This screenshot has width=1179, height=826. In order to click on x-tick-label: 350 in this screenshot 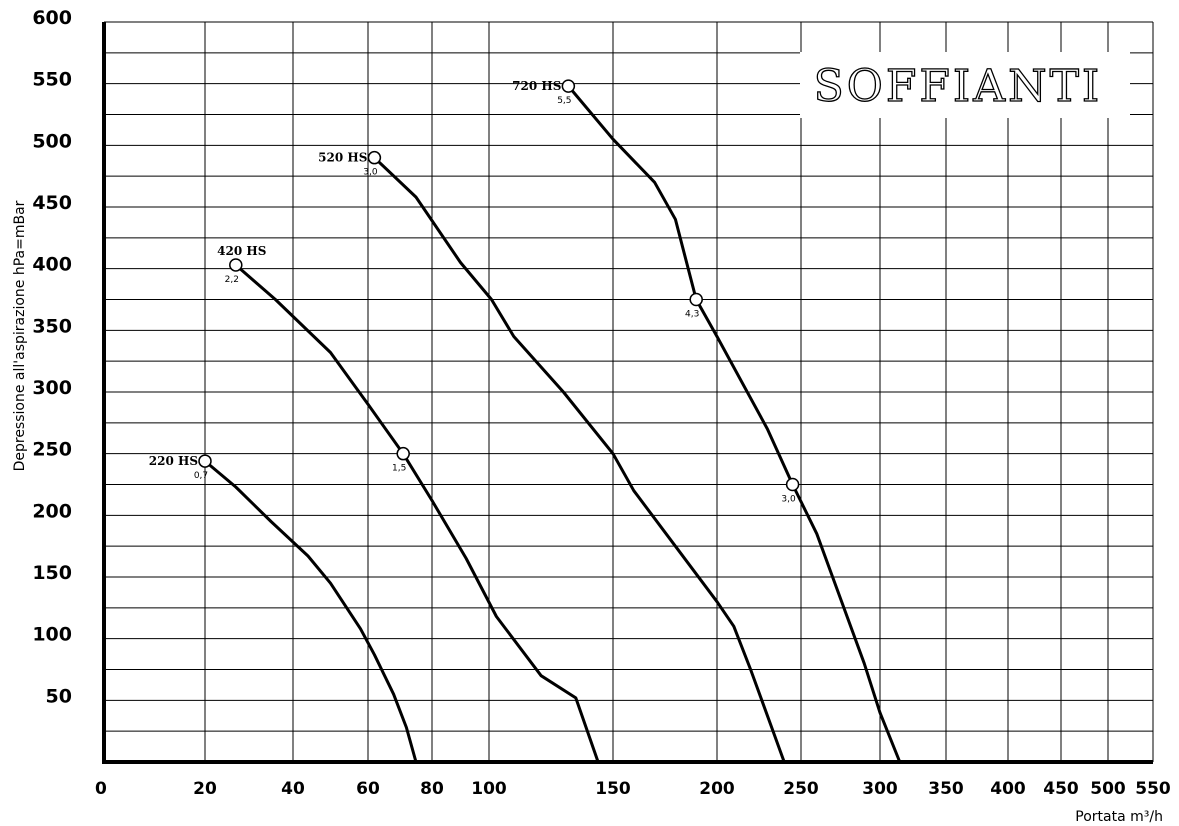, I will do `click(946, 789)`.